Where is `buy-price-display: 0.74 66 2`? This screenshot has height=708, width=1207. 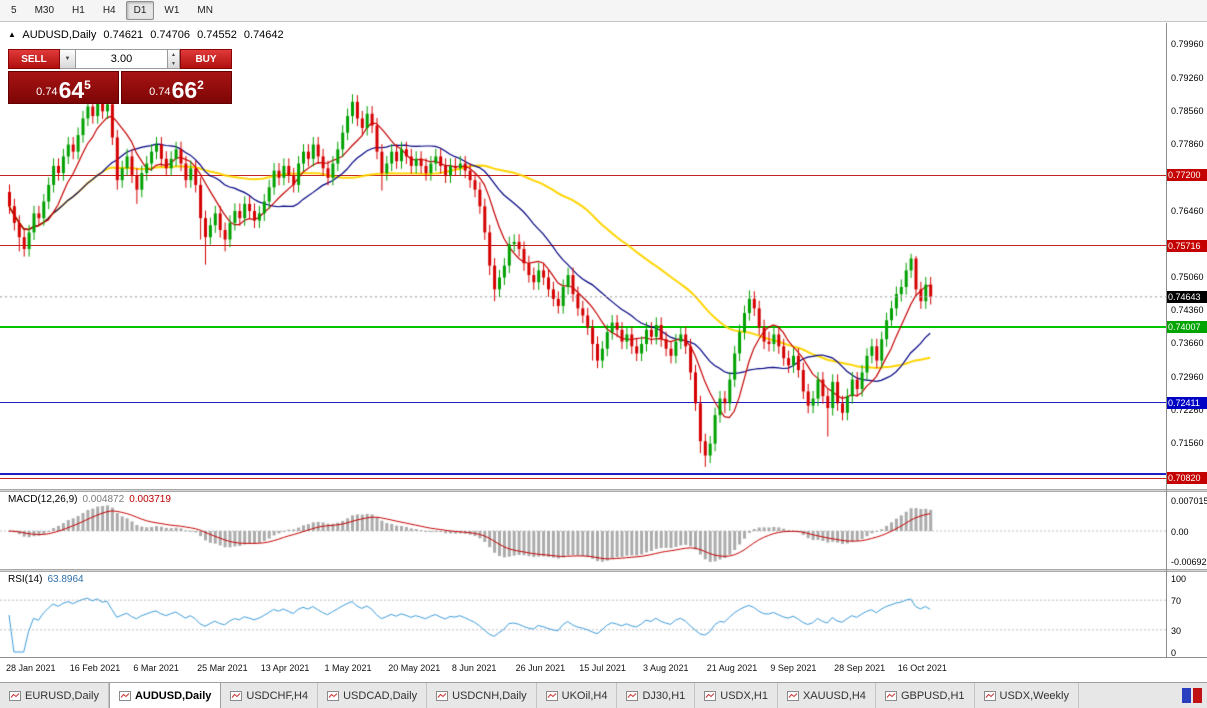
buy-price-display: 0.74 66 2 is located at coordinates (176, 87).